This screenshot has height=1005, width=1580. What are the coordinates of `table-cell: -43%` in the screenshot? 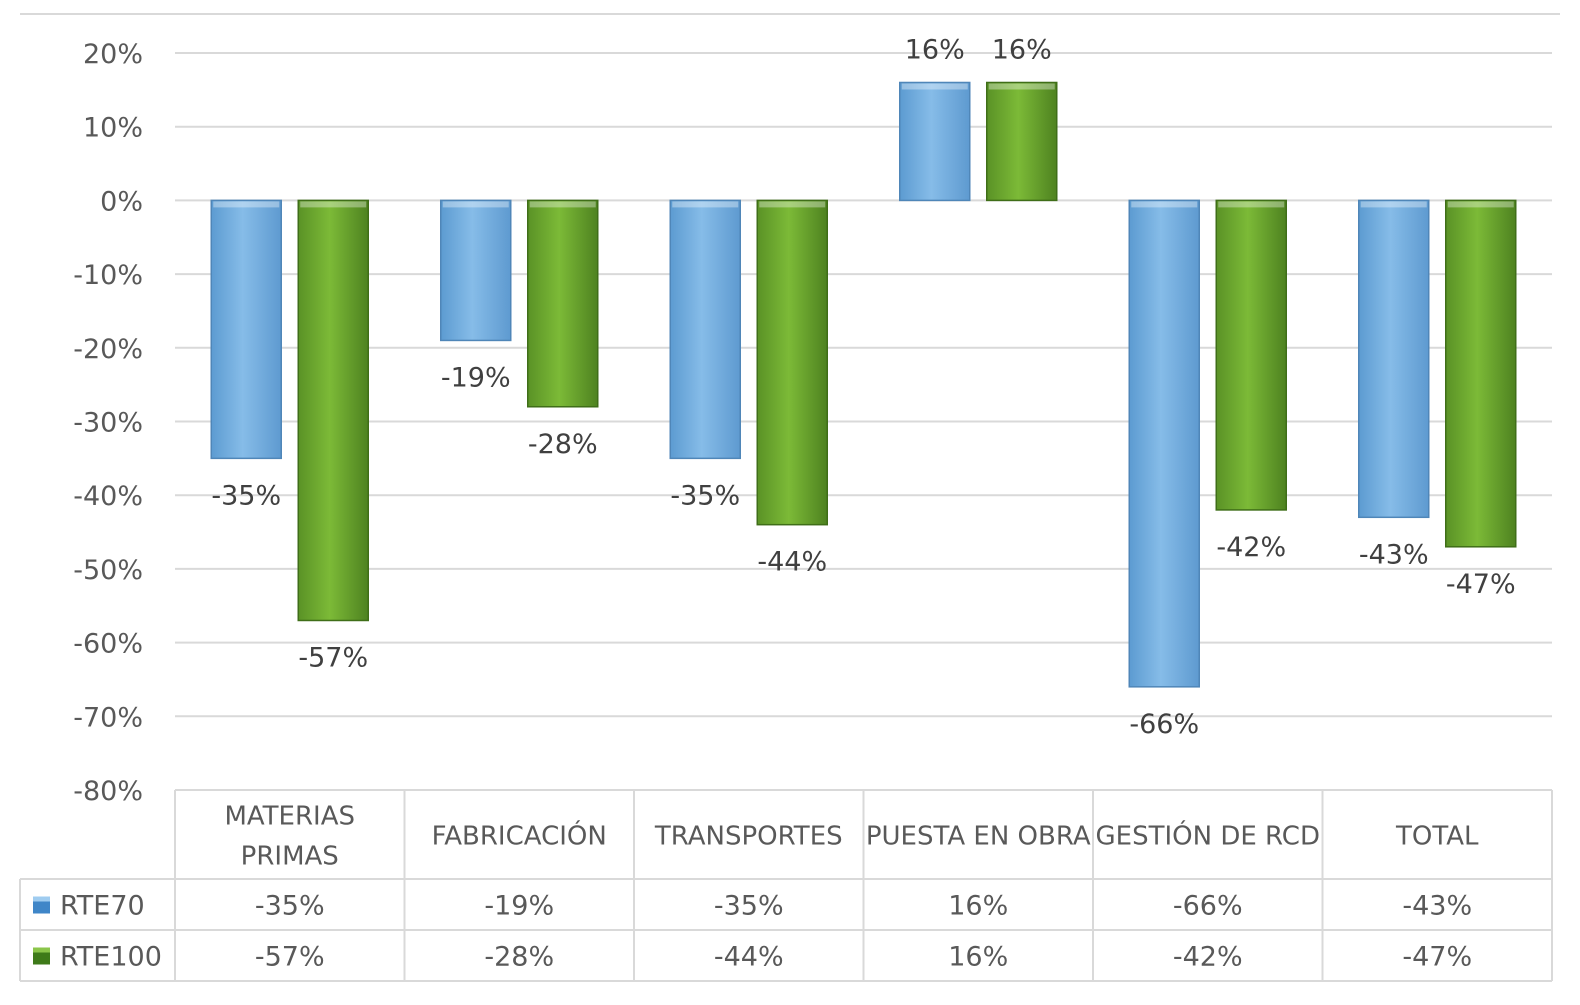 It's located at (1437, 906).